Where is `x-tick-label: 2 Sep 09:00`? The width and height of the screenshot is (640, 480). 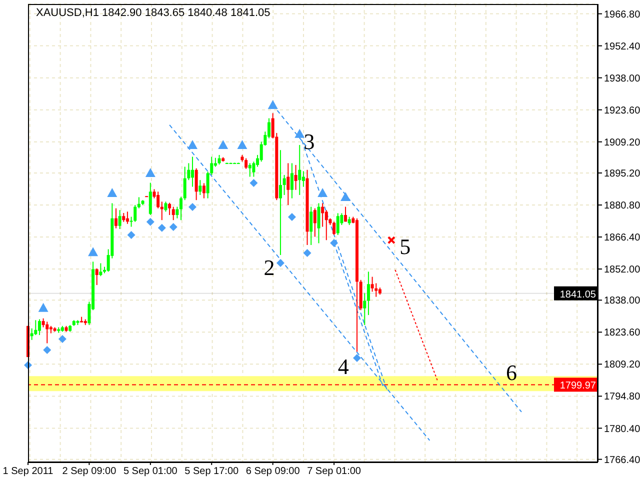 x-tick-label: 2 Sep 09:00 is located at coordinates (89, 471).